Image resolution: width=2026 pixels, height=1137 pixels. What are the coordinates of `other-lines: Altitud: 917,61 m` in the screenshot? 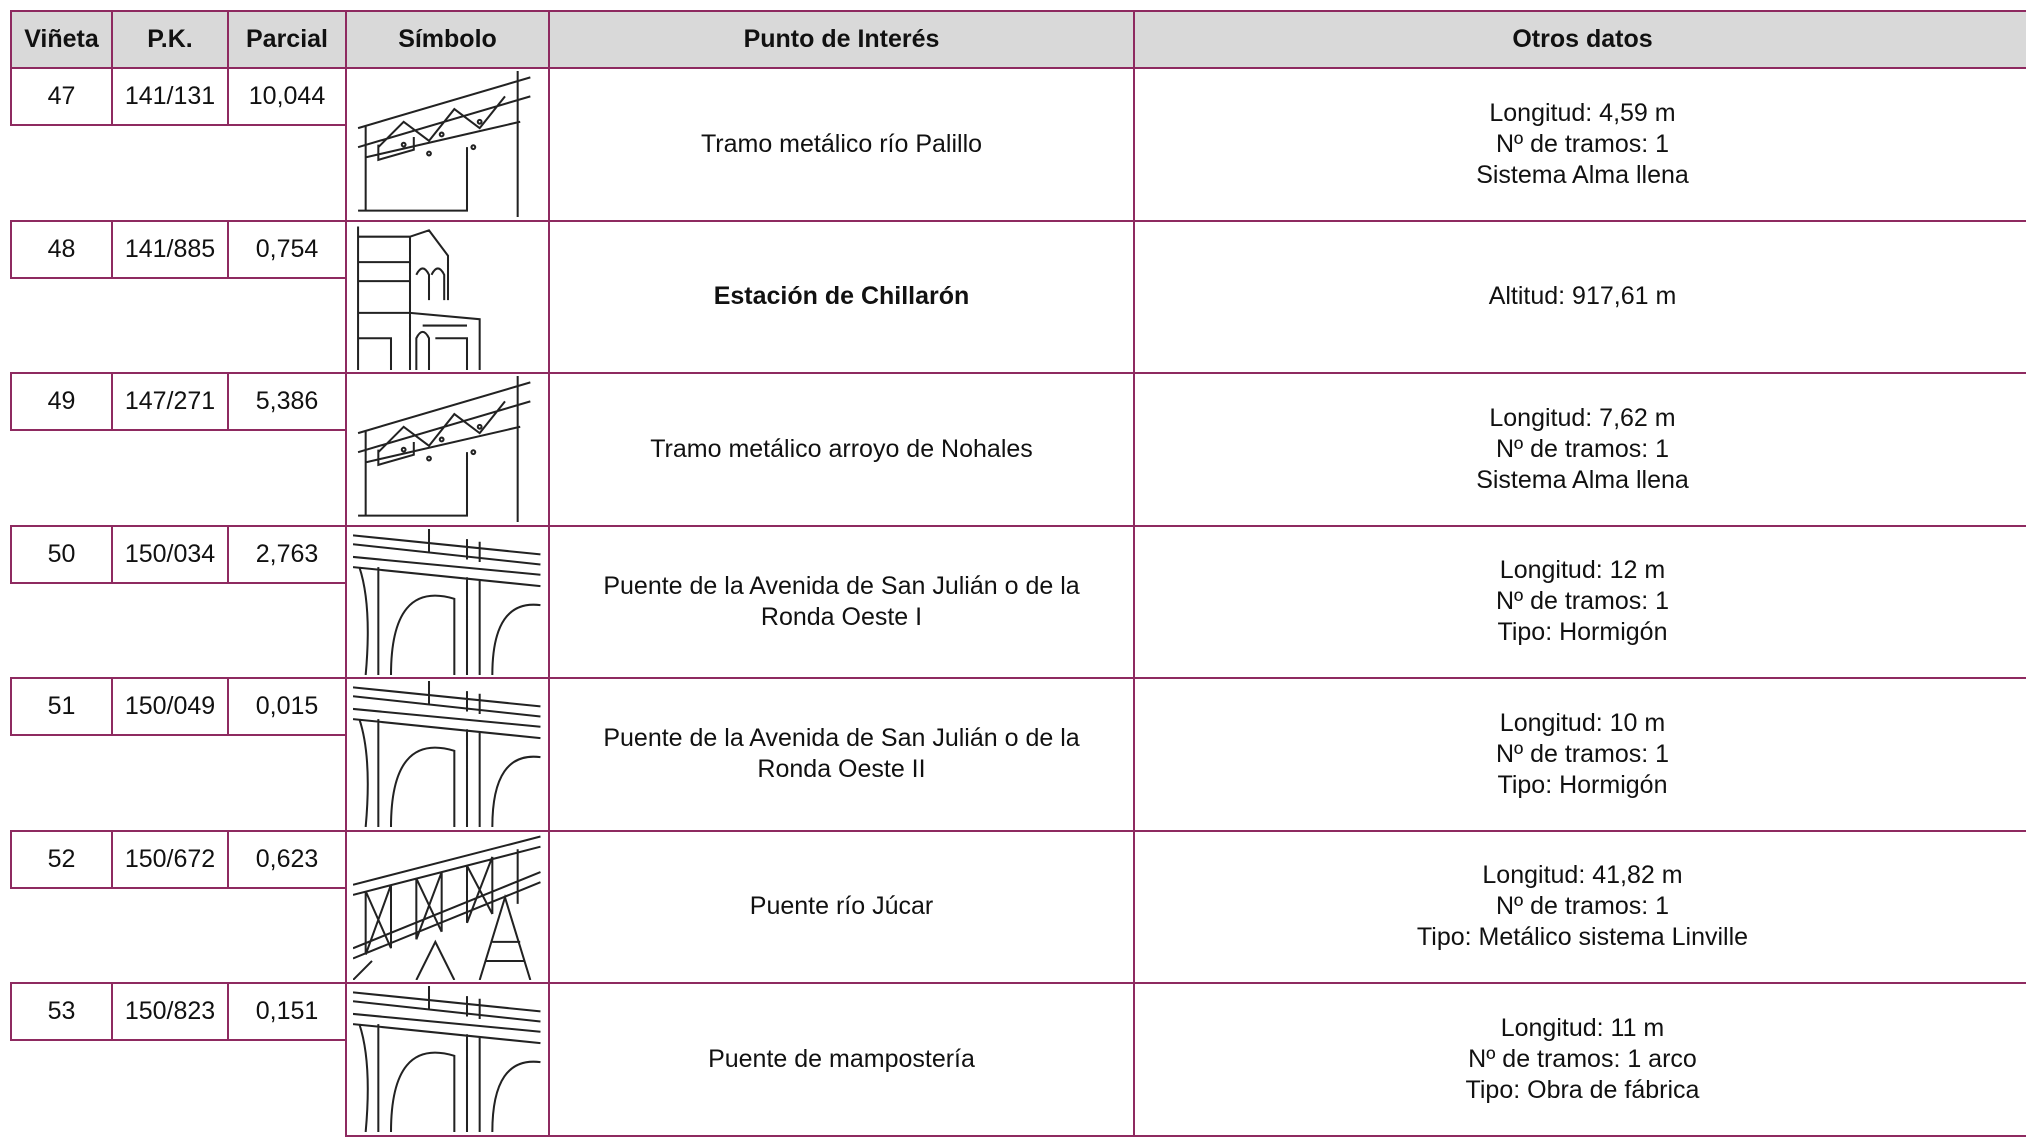 It's located at (1583, 296).